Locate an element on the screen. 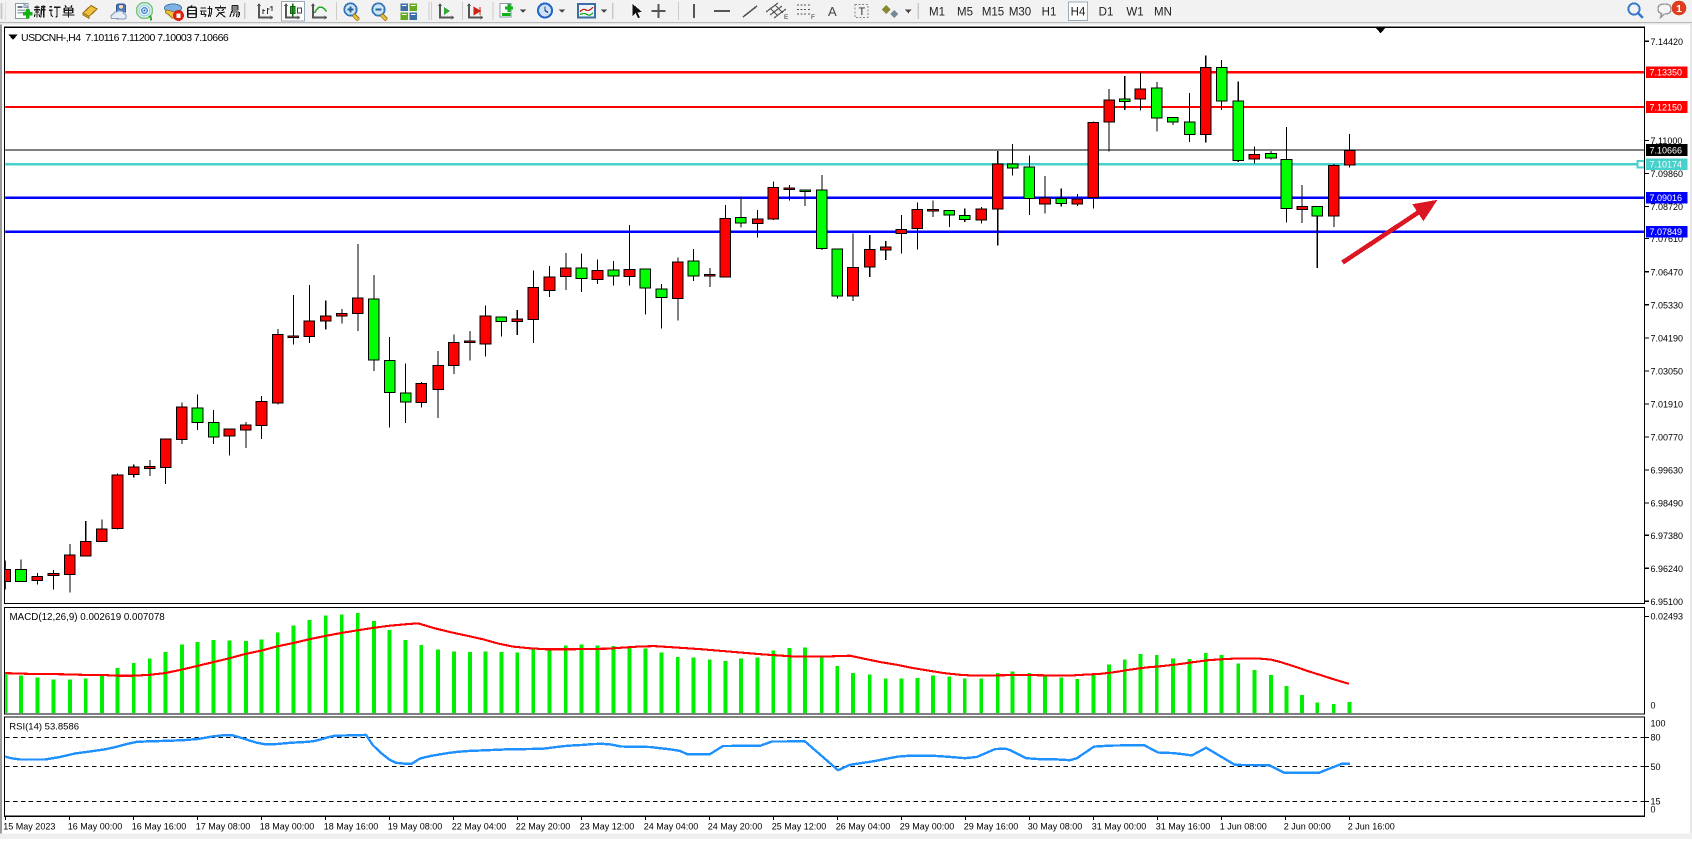 Image resolution: width=1692 pixels, height=844 pixels. svg-text: F is located at coordinates (813, 17).